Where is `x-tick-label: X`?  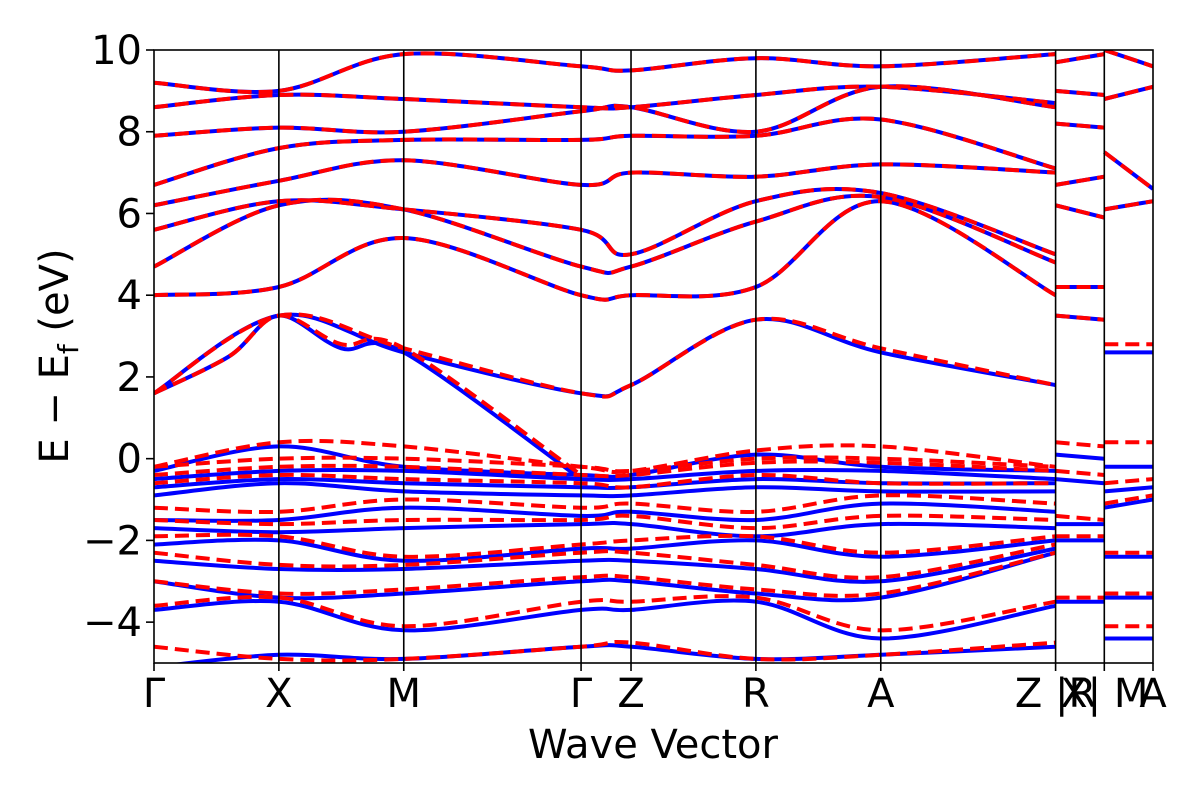
x-tick-label: X is located at coordinates (278, 694).